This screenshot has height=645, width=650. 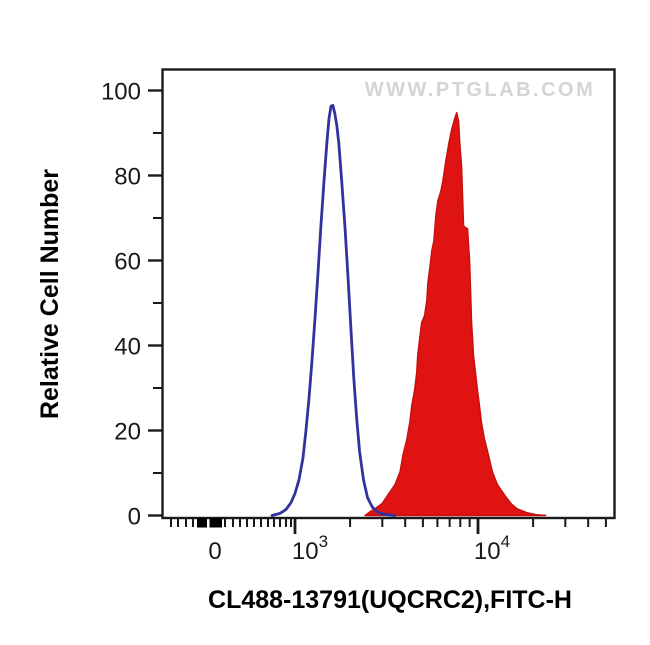 I want to click on y-axis-tick-labels: 0 20 40 60 80 100, so click(x=121, y=305).